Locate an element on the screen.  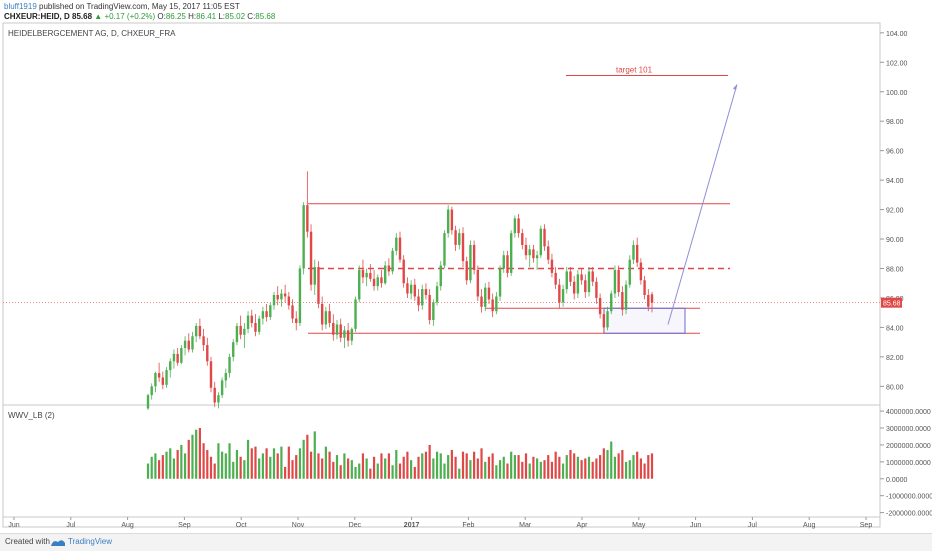
indicator-title: WWV_LB (2) is located at coordinates (31, 415).